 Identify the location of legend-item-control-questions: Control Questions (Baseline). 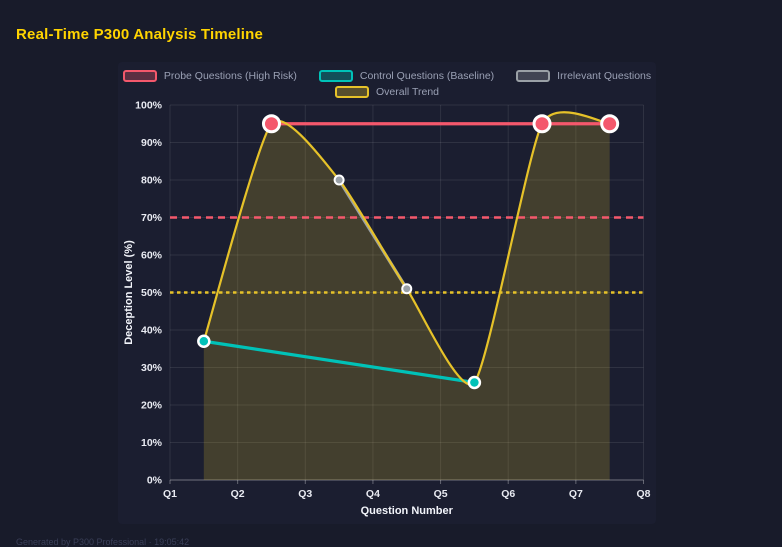
(406, 76).